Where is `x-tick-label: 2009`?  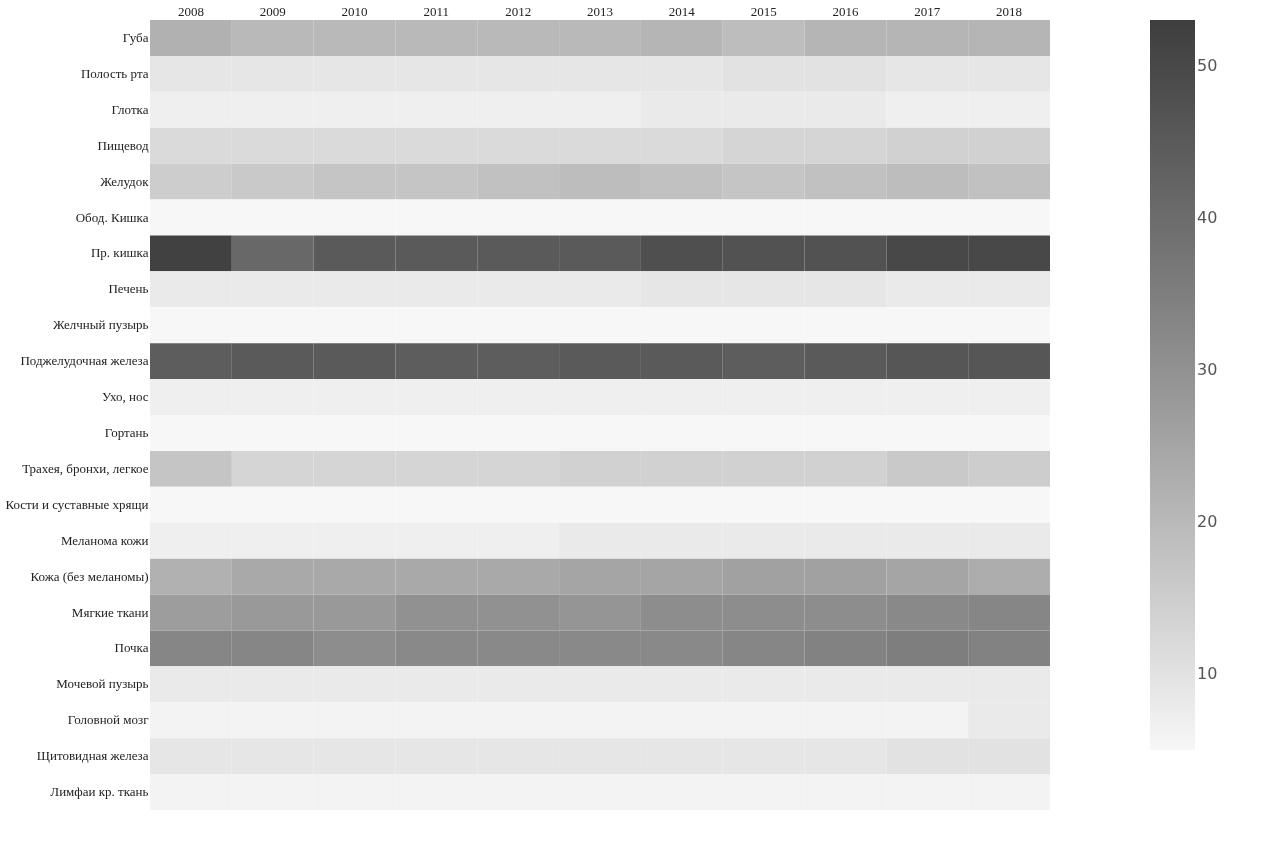
x-tick-label: 2009 is located at coordinates (272, 11).